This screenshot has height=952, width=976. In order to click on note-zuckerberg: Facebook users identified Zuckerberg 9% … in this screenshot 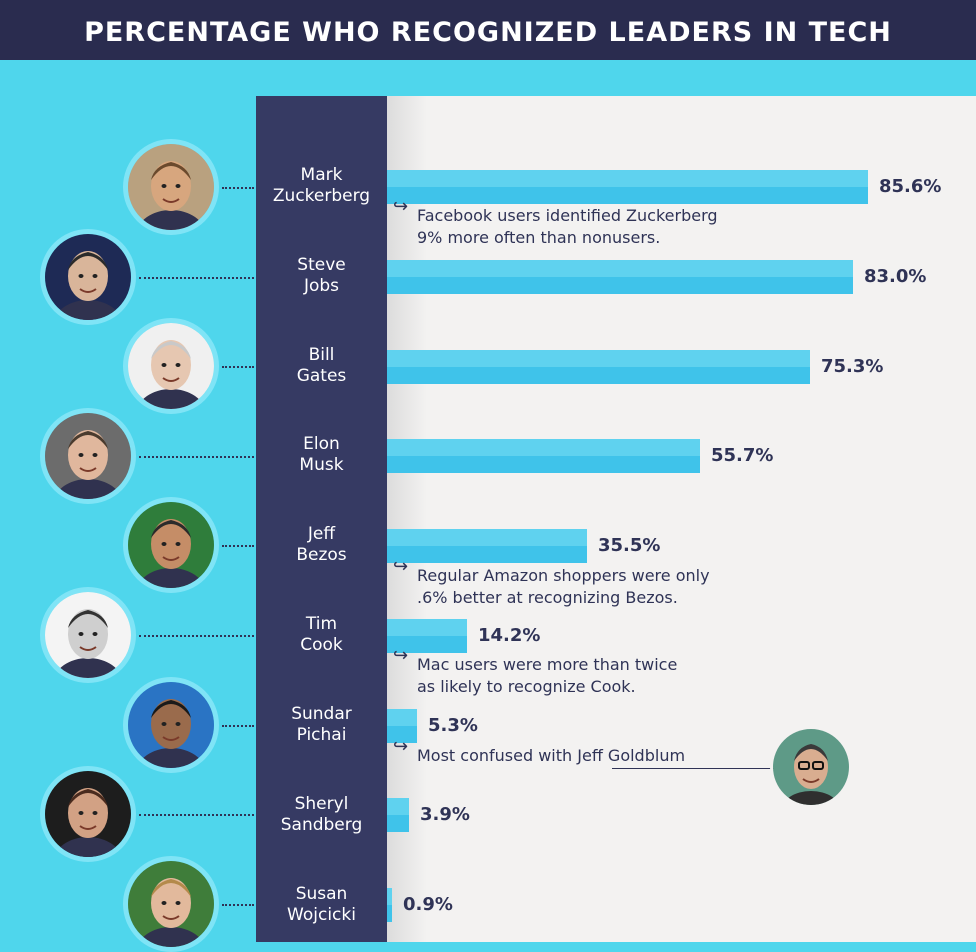, I will do `click(567, 227)`.